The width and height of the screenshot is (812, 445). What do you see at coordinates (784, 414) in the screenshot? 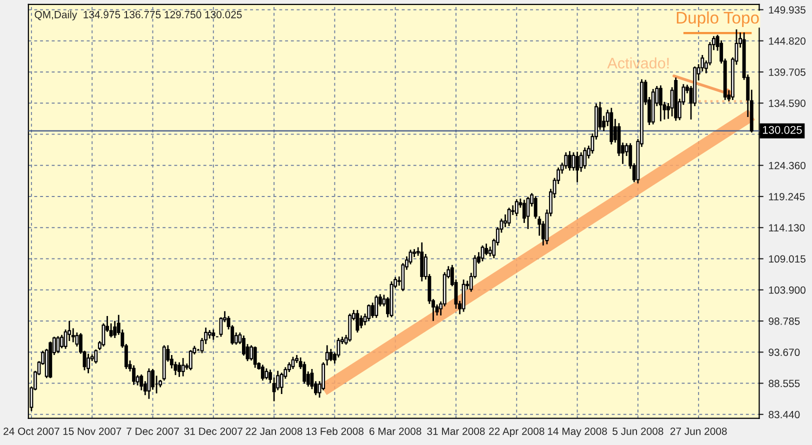
I see `y-tick-label: 83.440` at bounding box center [784, 414].